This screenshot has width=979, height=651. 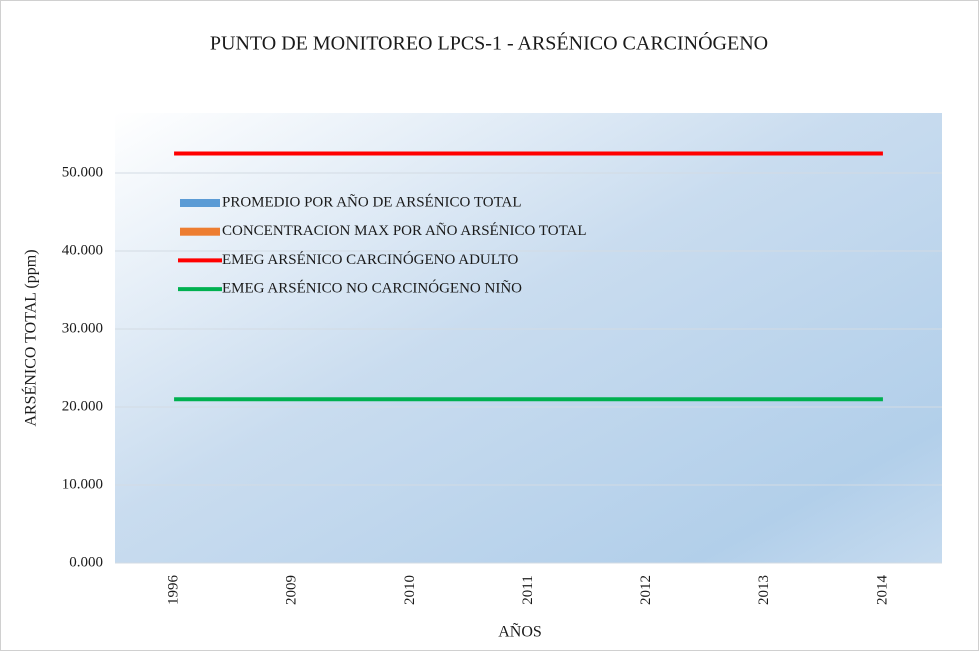 What do you see at coordinates (82, 250) in the screenshot?
I see `y-tick-label: 40.000` at bounding box center [82, 250].